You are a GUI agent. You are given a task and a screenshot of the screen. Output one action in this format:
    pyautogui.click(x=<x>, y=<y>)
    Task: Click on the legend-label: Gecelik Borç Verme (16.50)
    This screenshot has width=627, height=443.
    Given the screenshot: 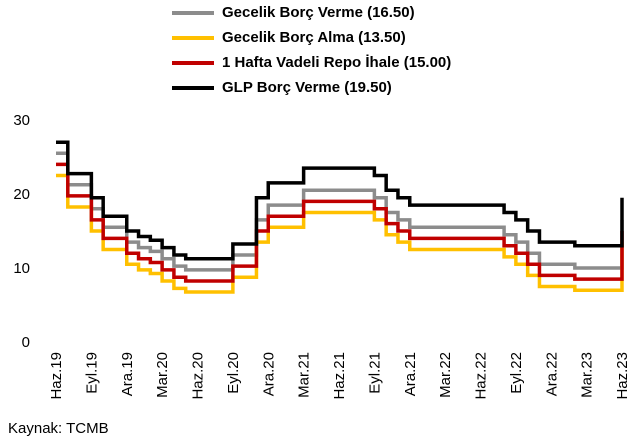 What is the action you would take?
    pyautogui.click(x=318, y=12)
    